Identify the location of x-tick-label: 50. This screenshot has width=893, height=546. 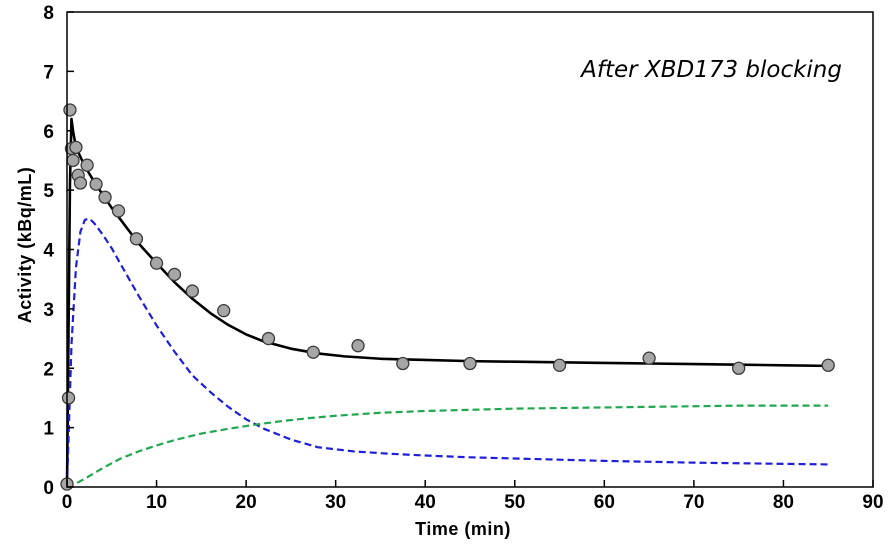
(514, 502).